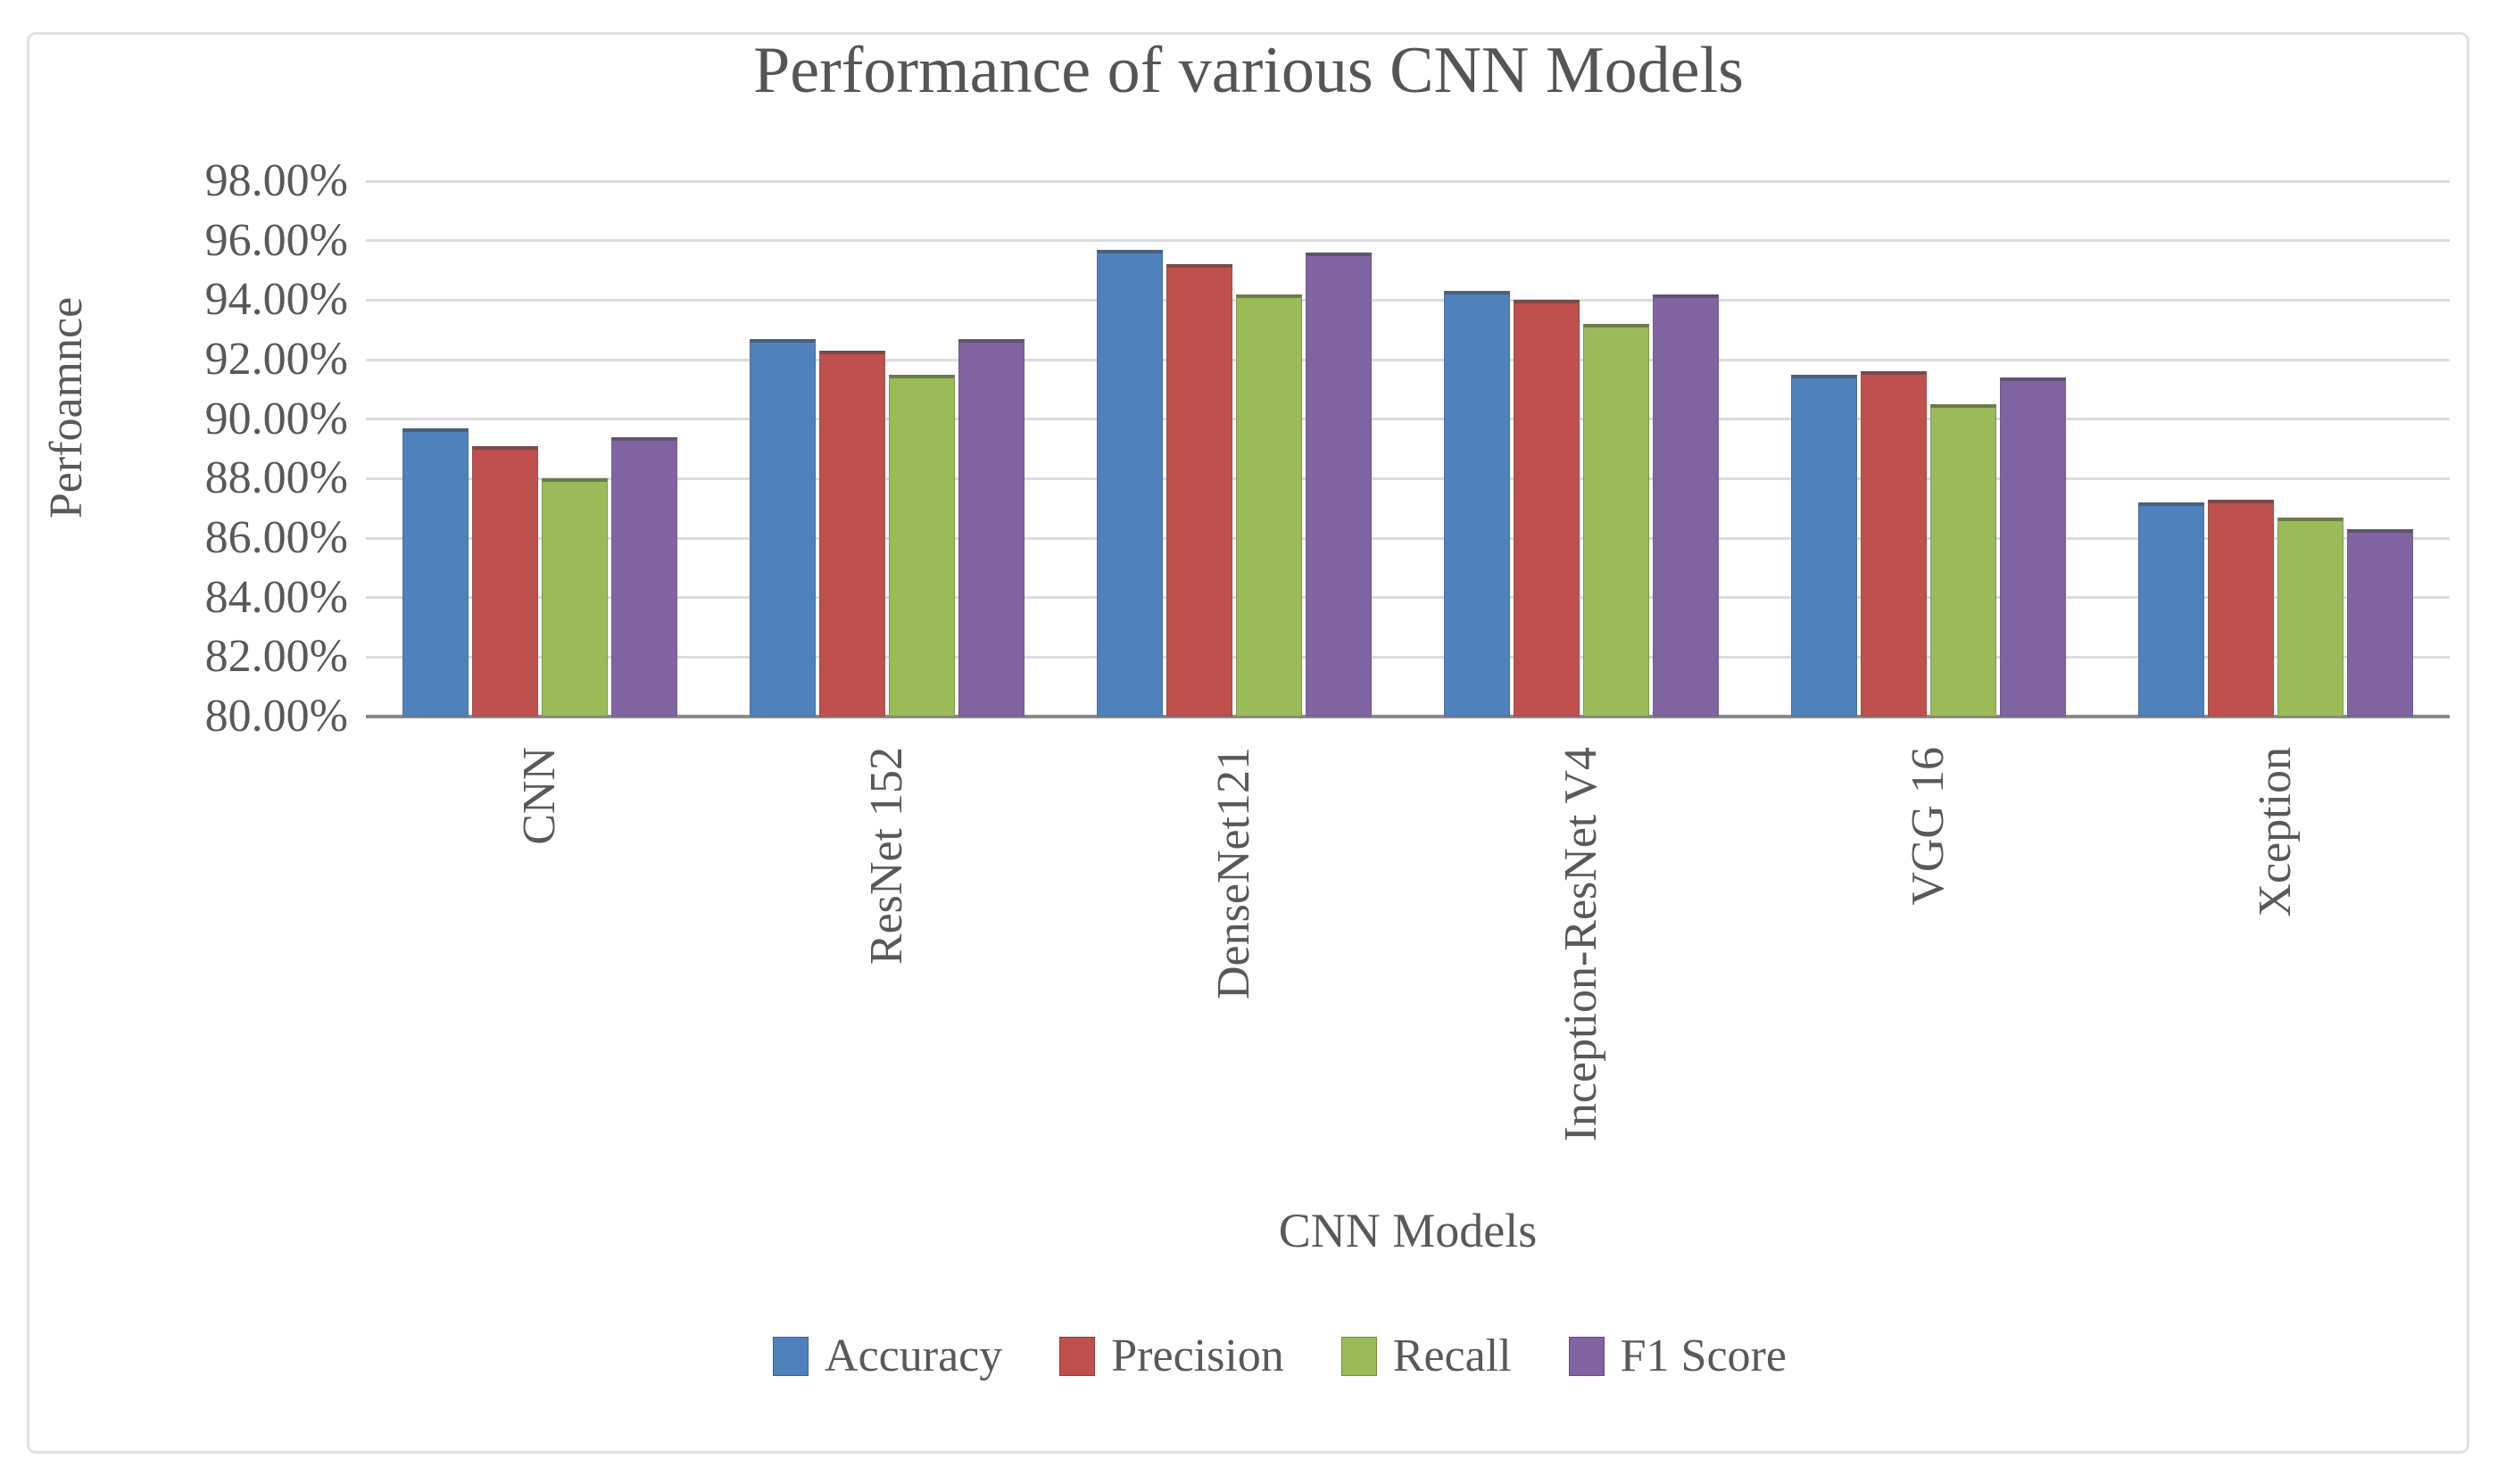  What do you see at coordinates (991, 527) in the screenshot?
I see `bar-resnet-152-f1-score` at bounding box center [991, 527].